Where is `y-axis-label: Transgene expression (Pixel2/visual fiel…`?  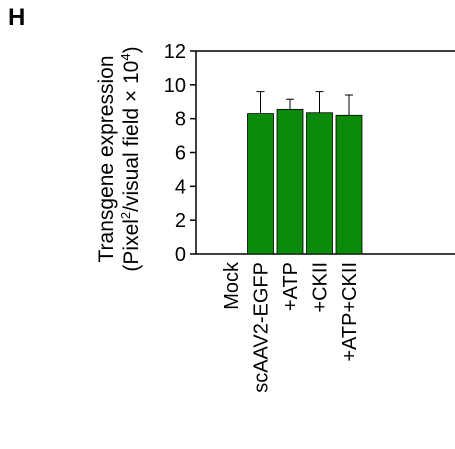 y-axis-label: Transgene expression (Pixel2/visual fiel… is located at coordinates (119, 158).